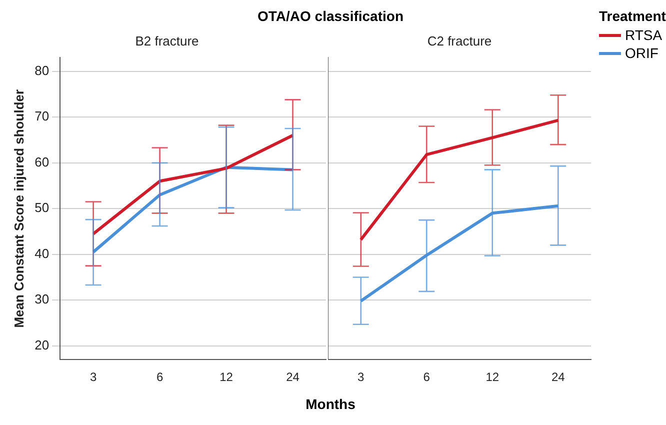  I want to click on chart-subtitle: B2 fracture, so click(167, 40).